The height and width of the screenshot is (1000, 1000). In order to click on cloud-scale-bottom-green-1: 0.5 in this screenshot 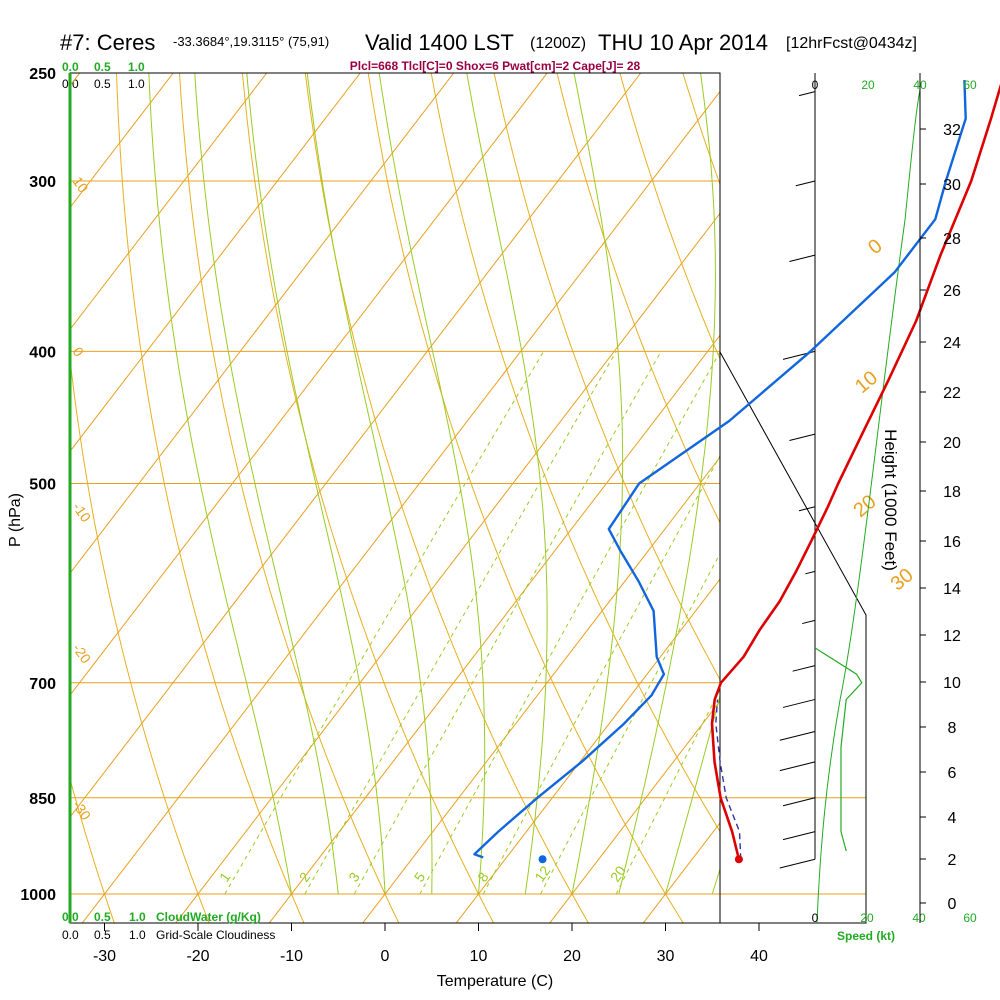, I will do `click(102, 917)`.